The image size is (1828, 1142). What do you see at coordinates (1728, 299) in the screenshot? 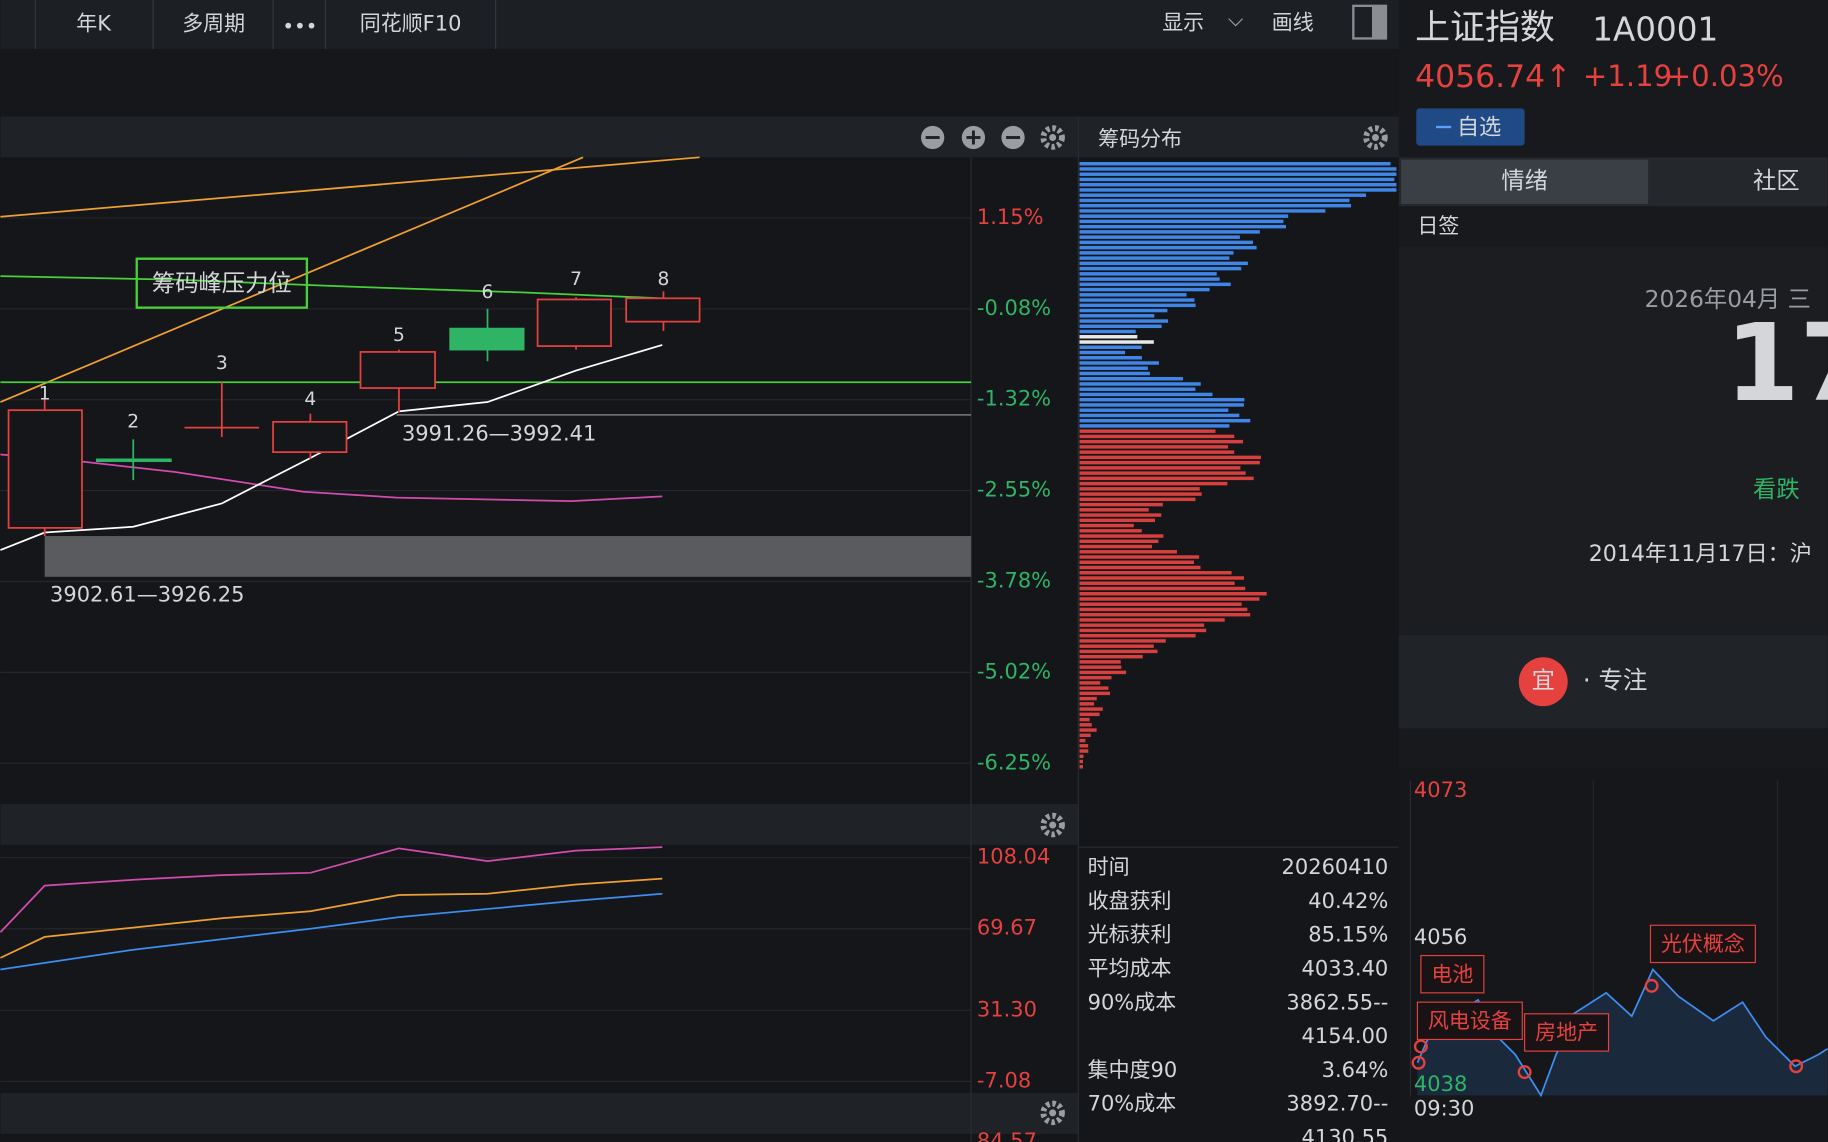
I see `date: 2026年04月 三` at bounding box center [1728, 299].